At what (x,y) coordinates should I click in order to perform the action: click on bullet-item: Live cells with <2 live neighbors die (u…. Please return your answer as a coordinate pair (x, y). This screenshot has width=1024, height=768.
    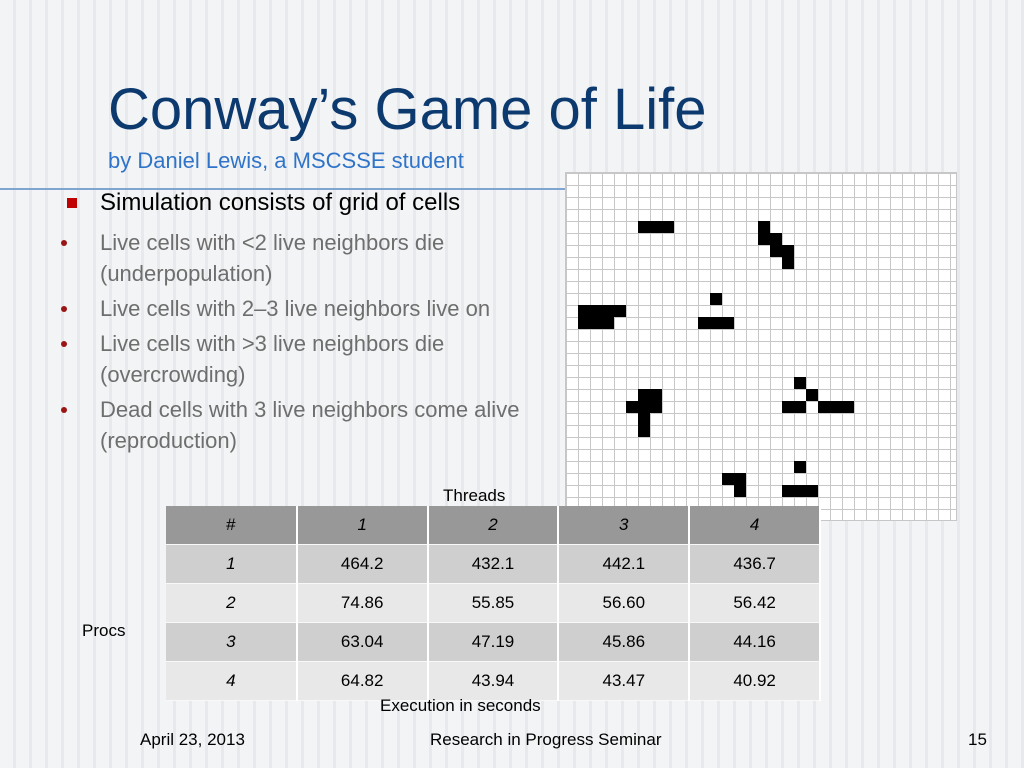
    Looking at the image, I should click on (300, 258).